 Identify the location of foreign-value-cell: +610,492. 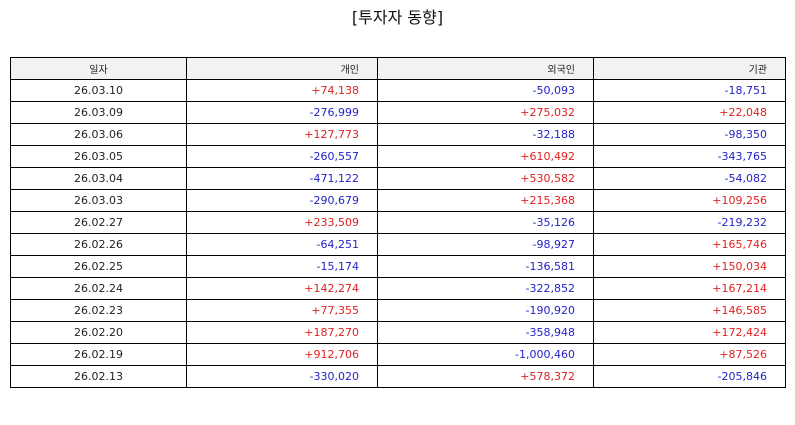
(485, 156).